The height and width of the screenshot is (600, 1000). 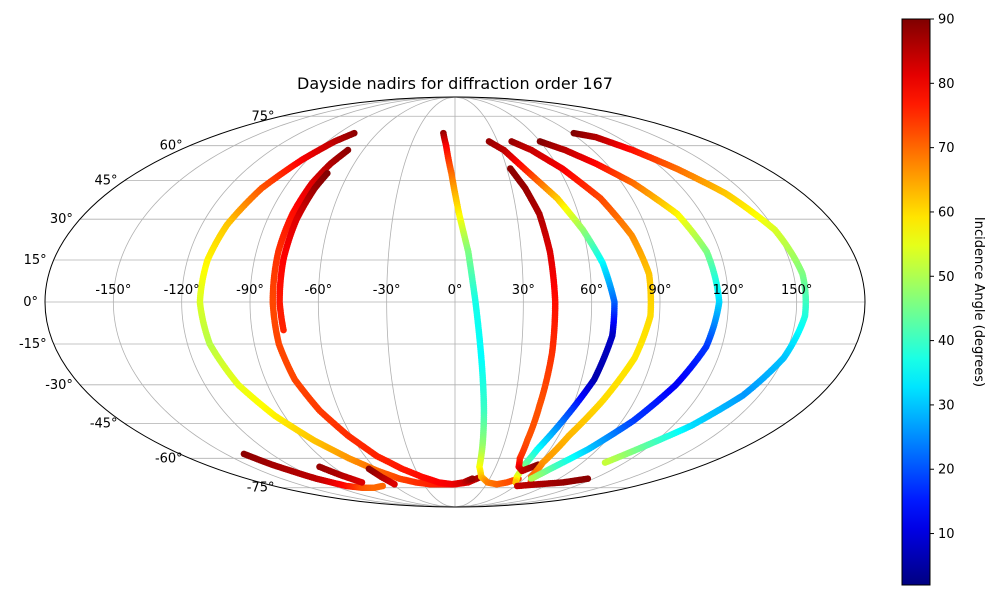 I want to click on colorbar-label: Incidence Angle (degrees), so click(x=978, y=302).